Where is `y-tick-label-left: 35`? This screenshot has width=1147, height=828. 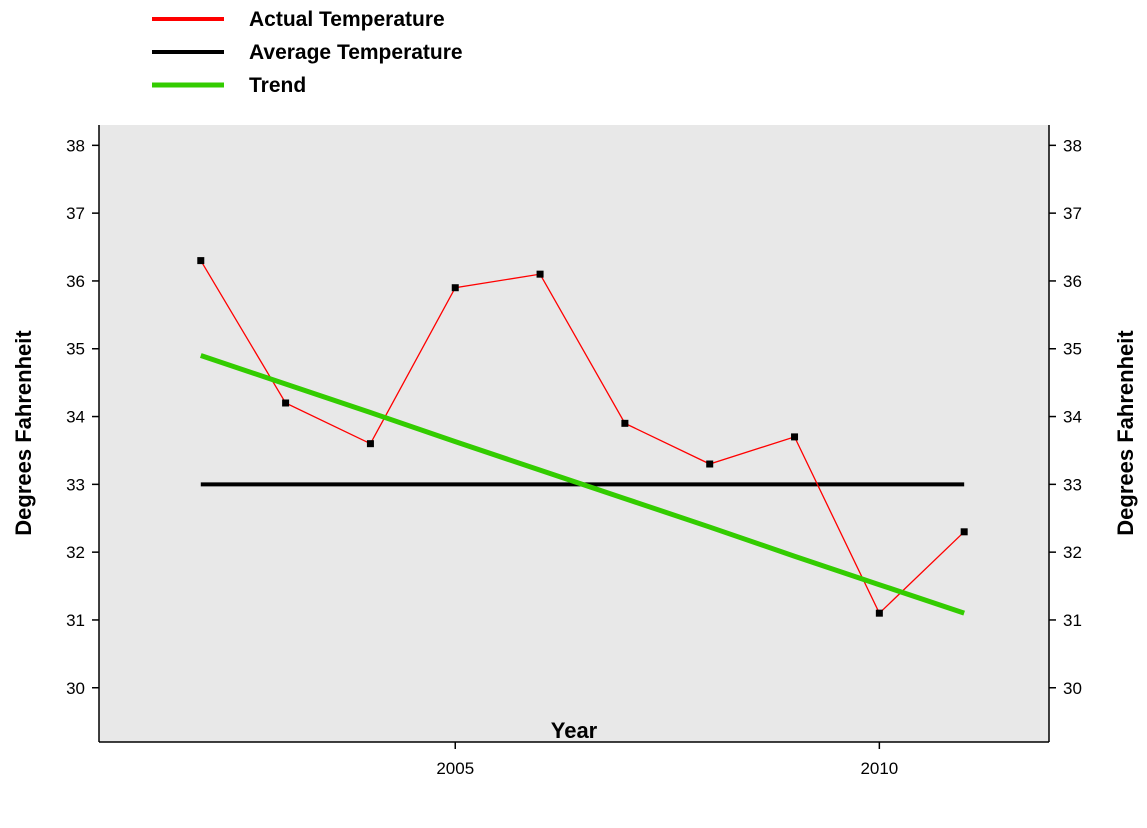
y-tick-label-left: 35 is located at coordinates (75, 349).